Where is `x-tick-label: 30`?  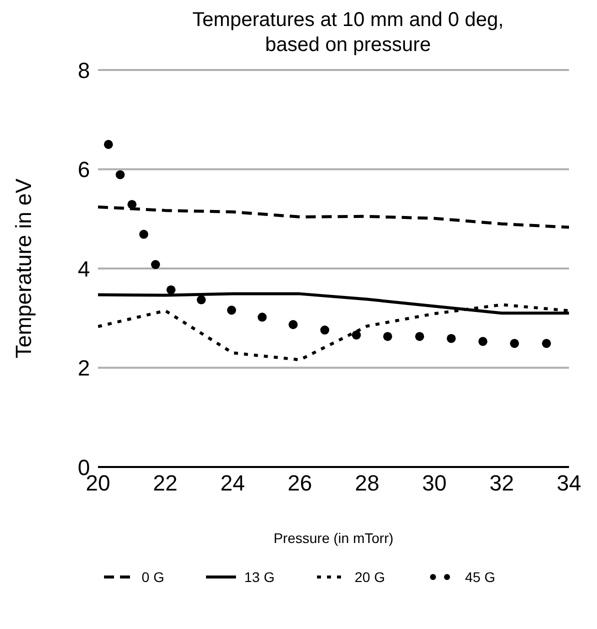
x-tick-label: 30 is located at coordinates (434, 483).